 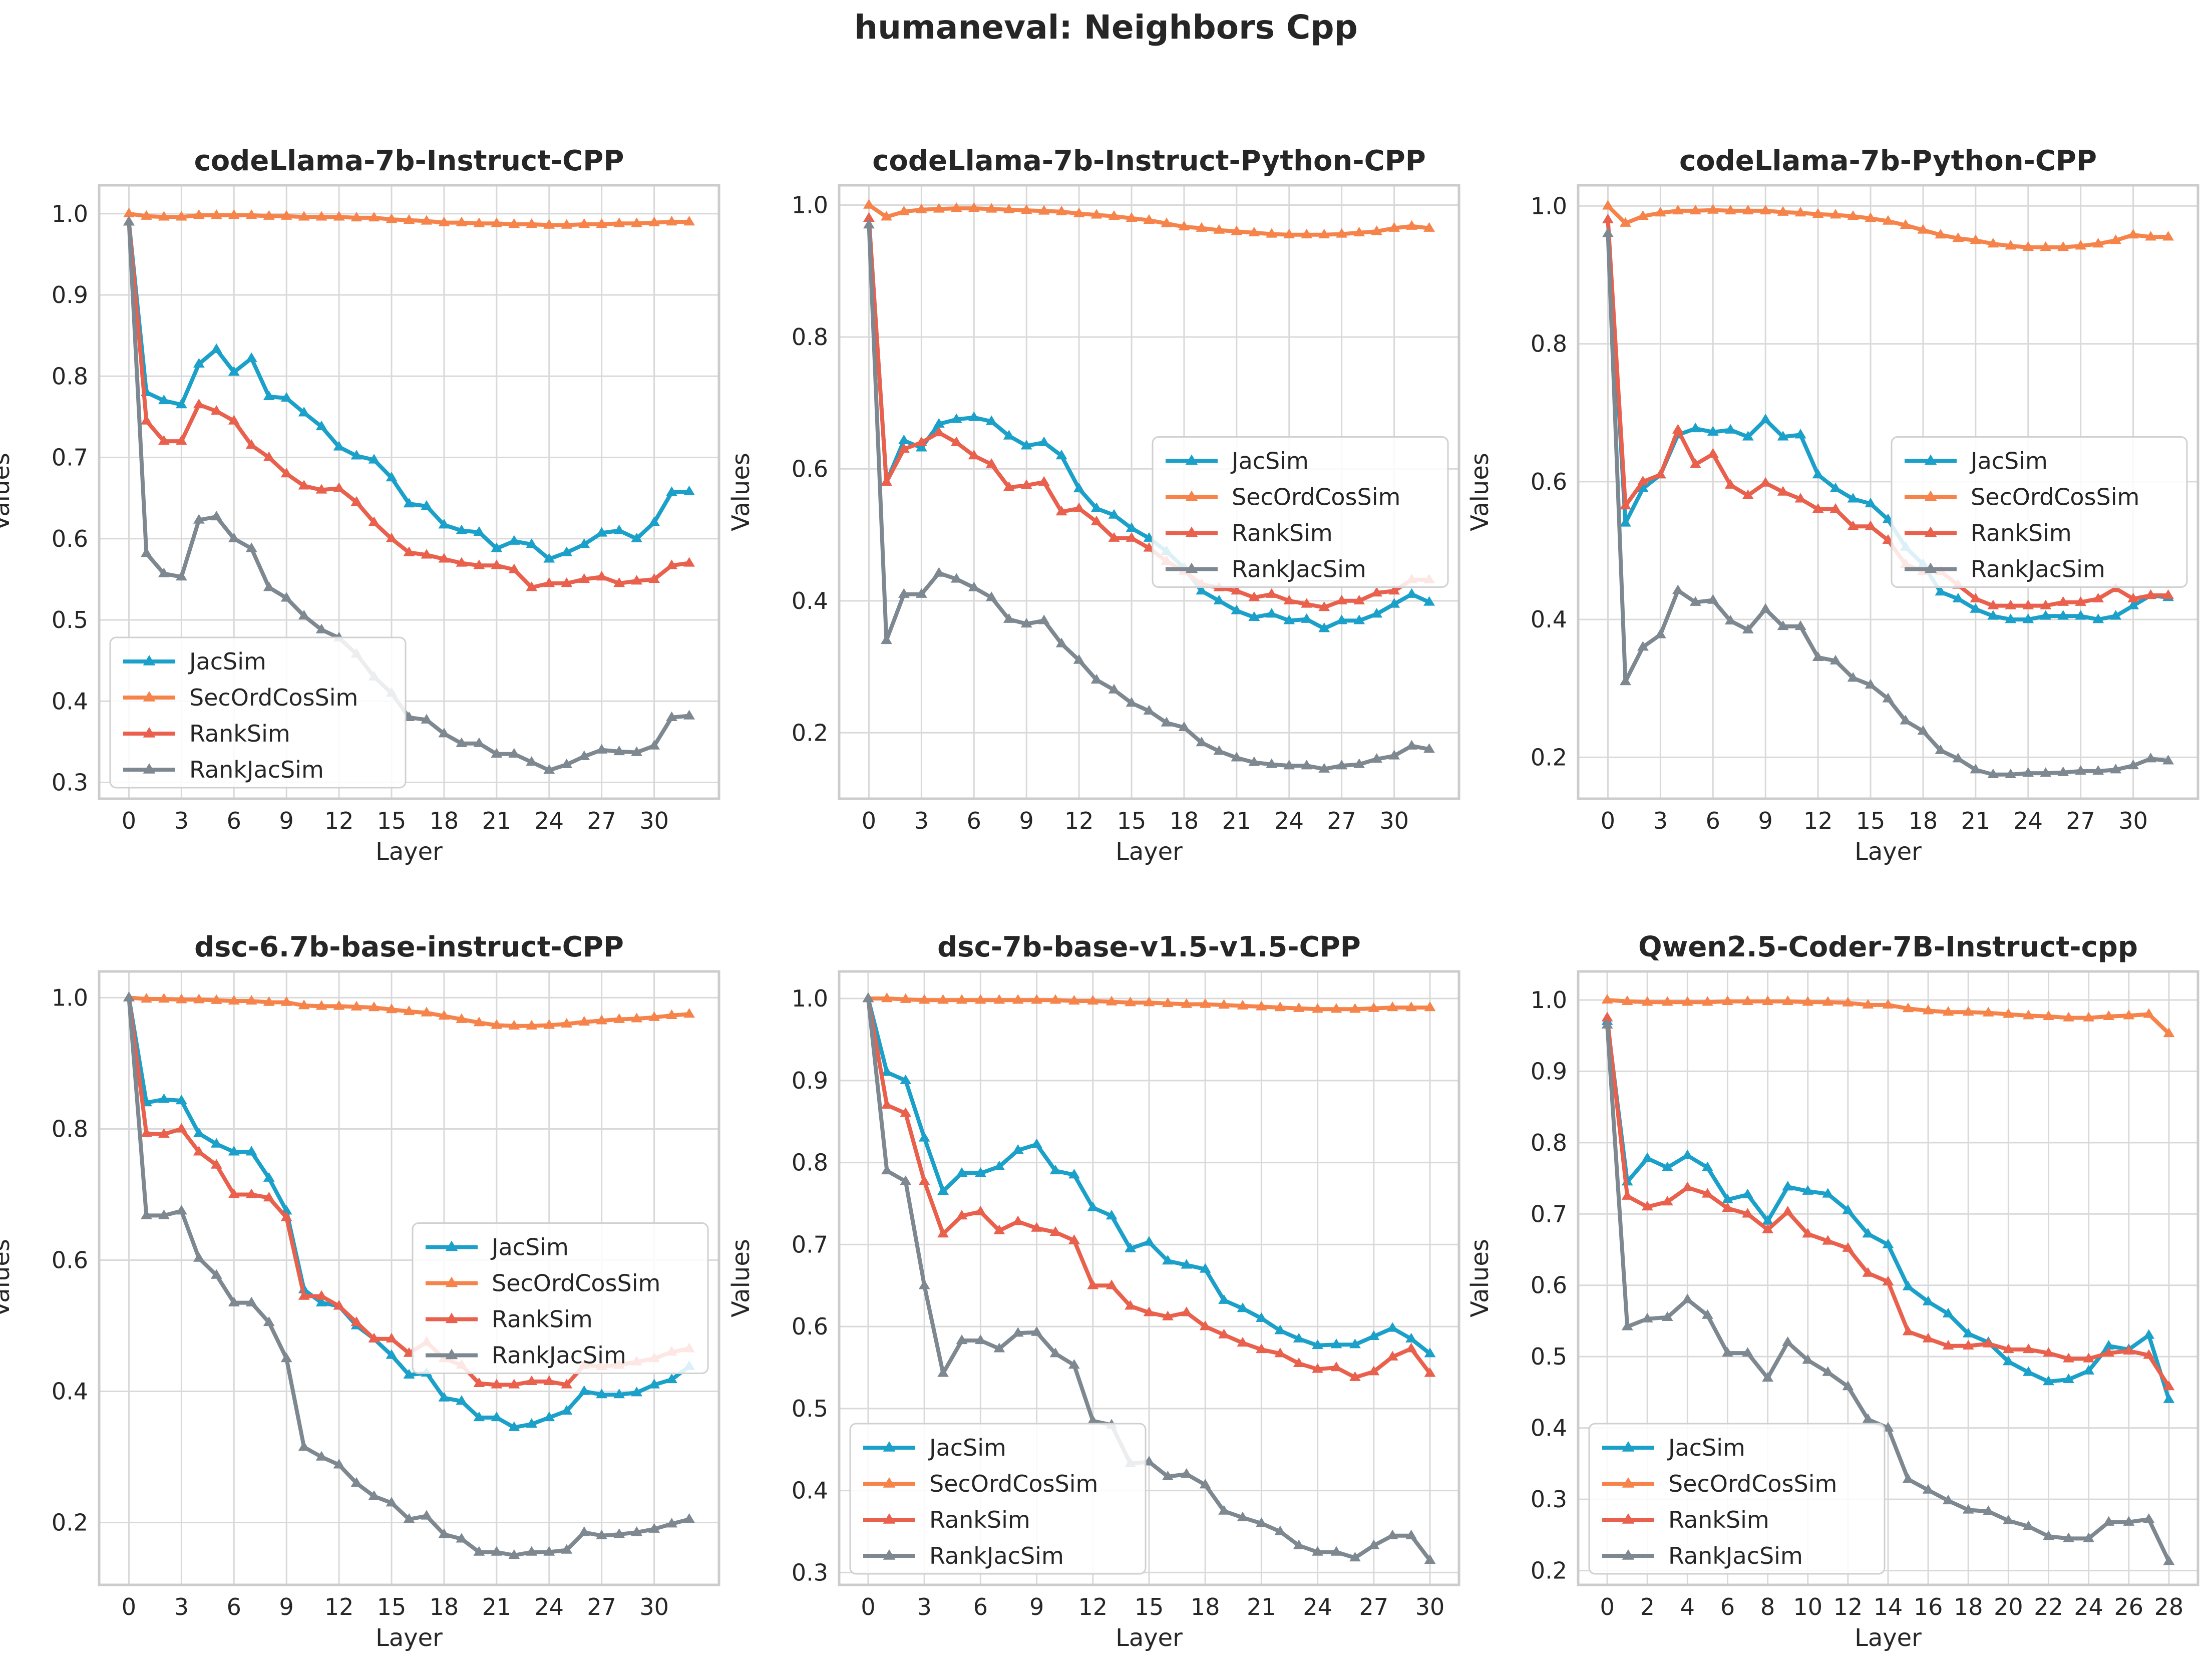 I want to click on legend-item: RankSim, so click(x=509, y=1319).